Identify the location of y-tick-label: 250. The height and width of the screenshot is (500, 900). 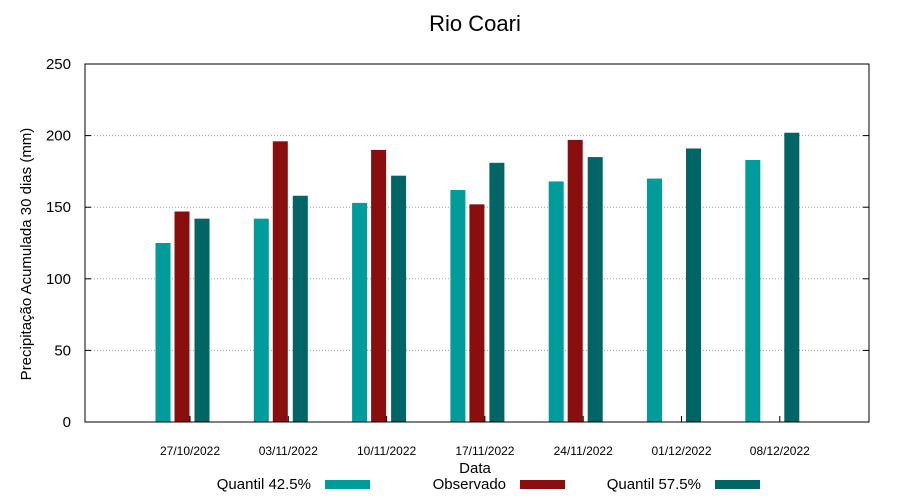
(58, 64).